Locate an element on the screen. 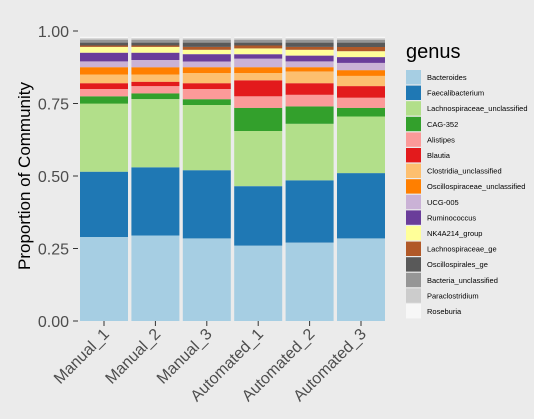 The image size is (534, 419). legend-entry-label: Alistipes is located at coordinates (441, 139).